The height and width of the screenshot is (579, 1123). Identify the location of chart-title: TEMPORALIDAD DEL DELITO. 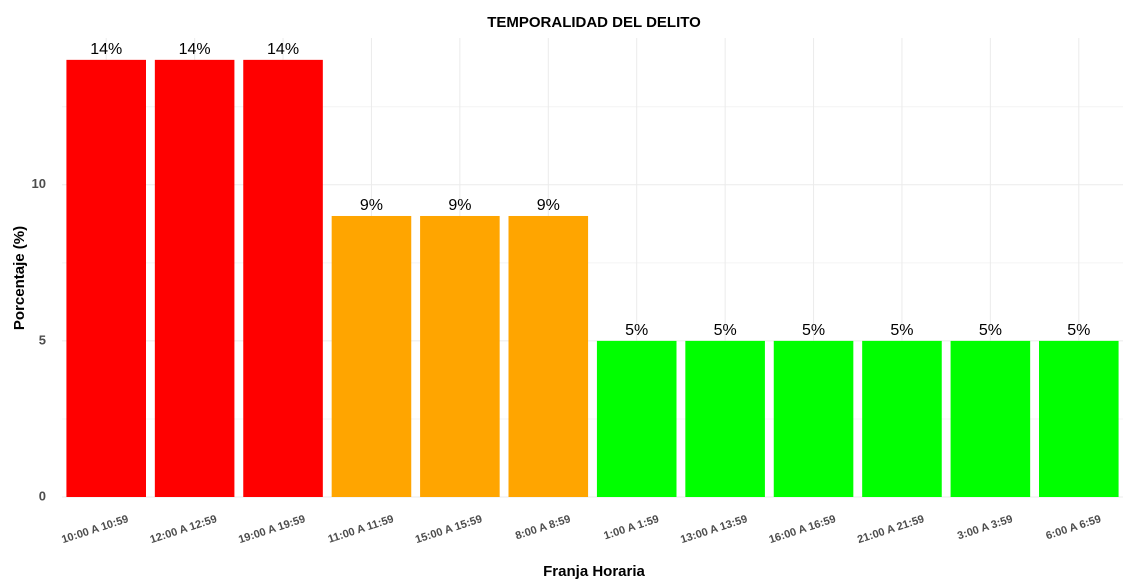
(594, 22).